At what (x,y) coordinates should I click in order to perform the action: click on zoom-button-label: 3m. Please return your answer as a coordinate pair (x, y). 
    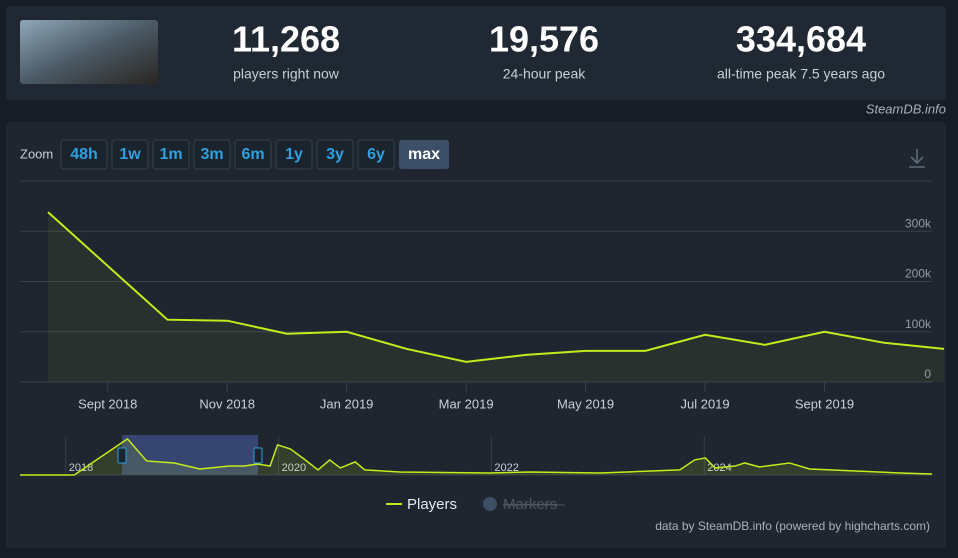
    Looking at the image, I should click on (211, 154).